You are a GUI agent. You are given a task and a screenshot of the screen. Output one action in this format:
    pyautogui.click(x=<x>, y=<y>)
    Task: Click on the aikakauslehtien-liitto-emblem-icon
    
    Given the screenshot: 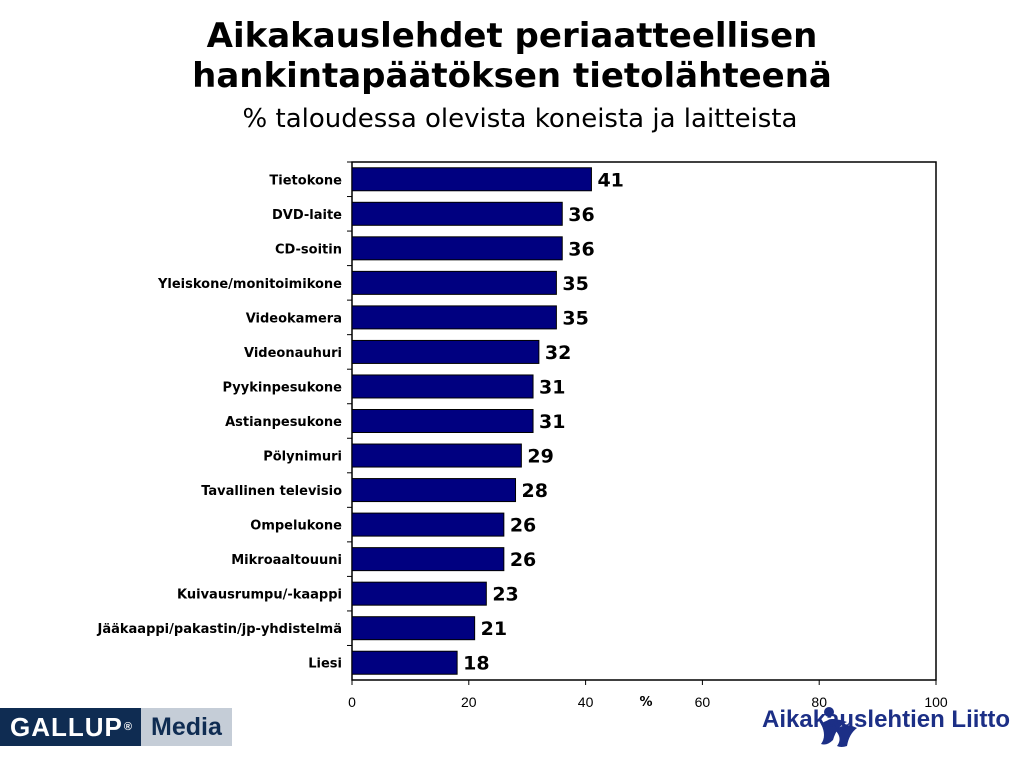 What is the action you would take?
    pyautogui.click(x=839, y=727)
    